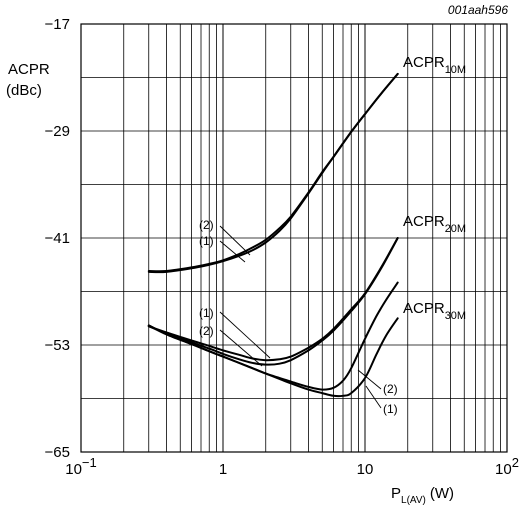  I want to click on series-label-acpr10m: ACPR10M, so click(434, 65).